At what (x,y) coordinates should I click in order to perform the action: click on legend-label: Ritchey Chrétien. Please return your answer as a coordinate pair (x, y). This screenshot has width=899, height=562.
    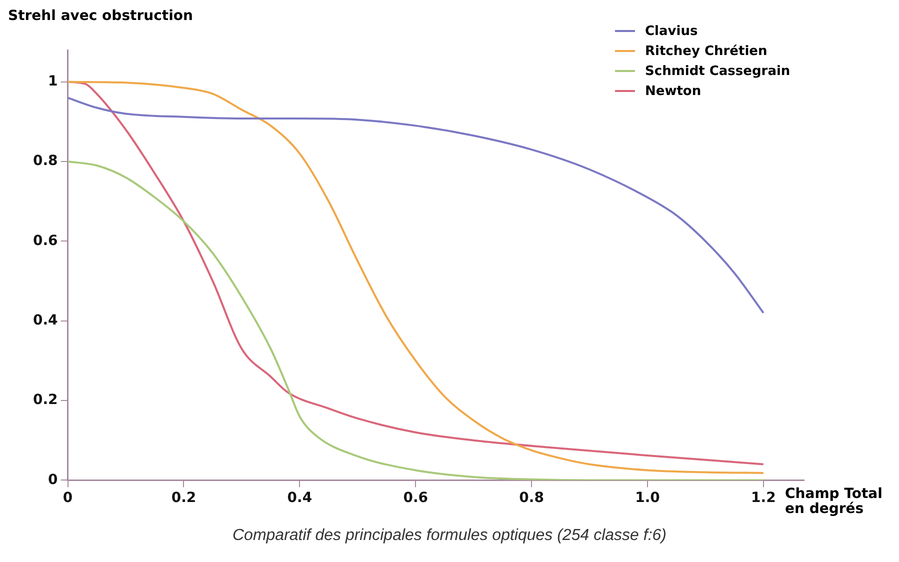
    Looking at the image, I should click on (706, 52).